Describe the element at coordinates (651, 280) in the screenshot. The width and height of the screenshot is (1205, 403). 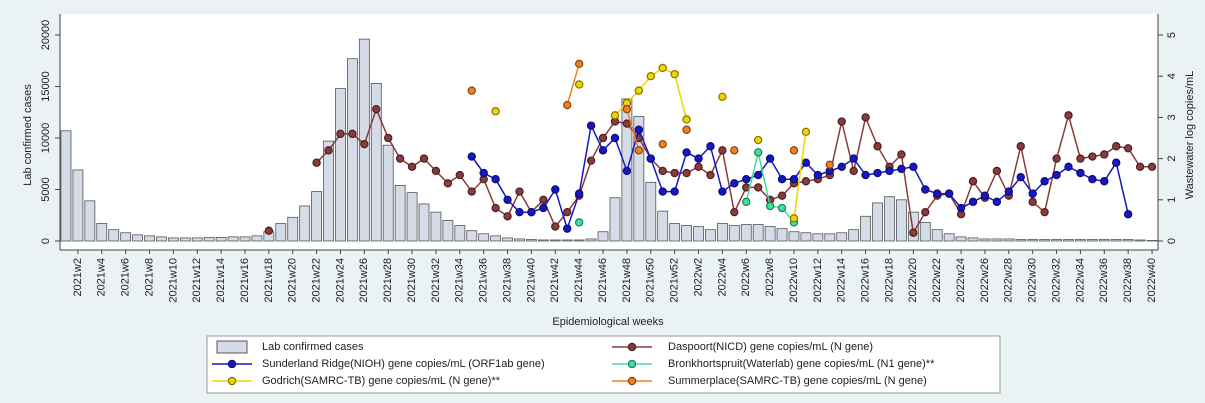
I see `x-tick-label: 2021w50` at that location.